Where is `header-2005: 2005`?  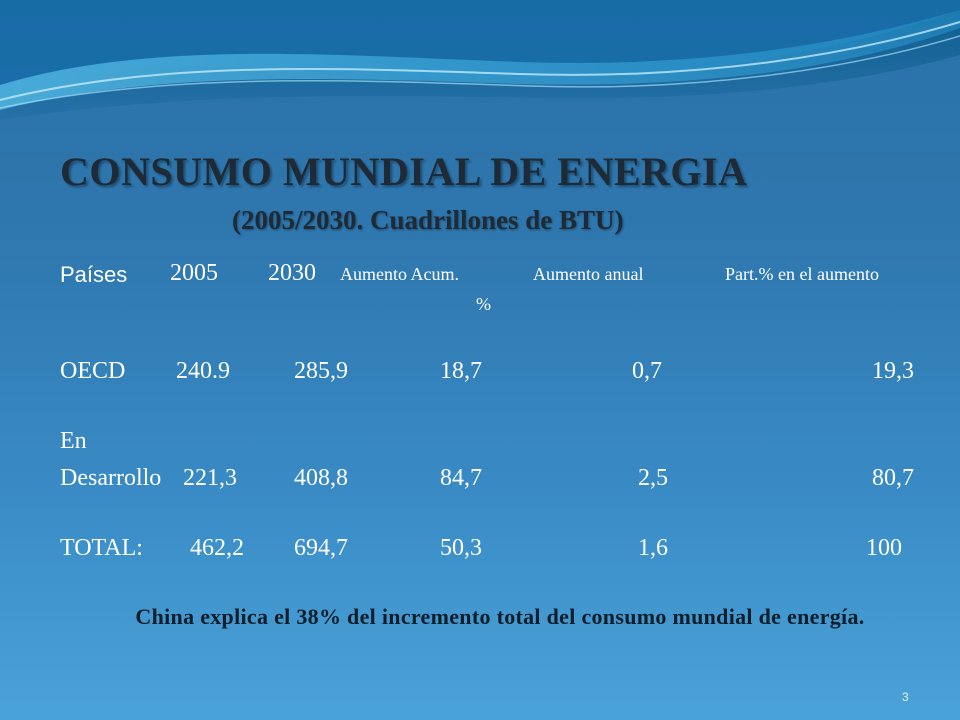 header-2005: 2005 is located at coordinates (194, 273).